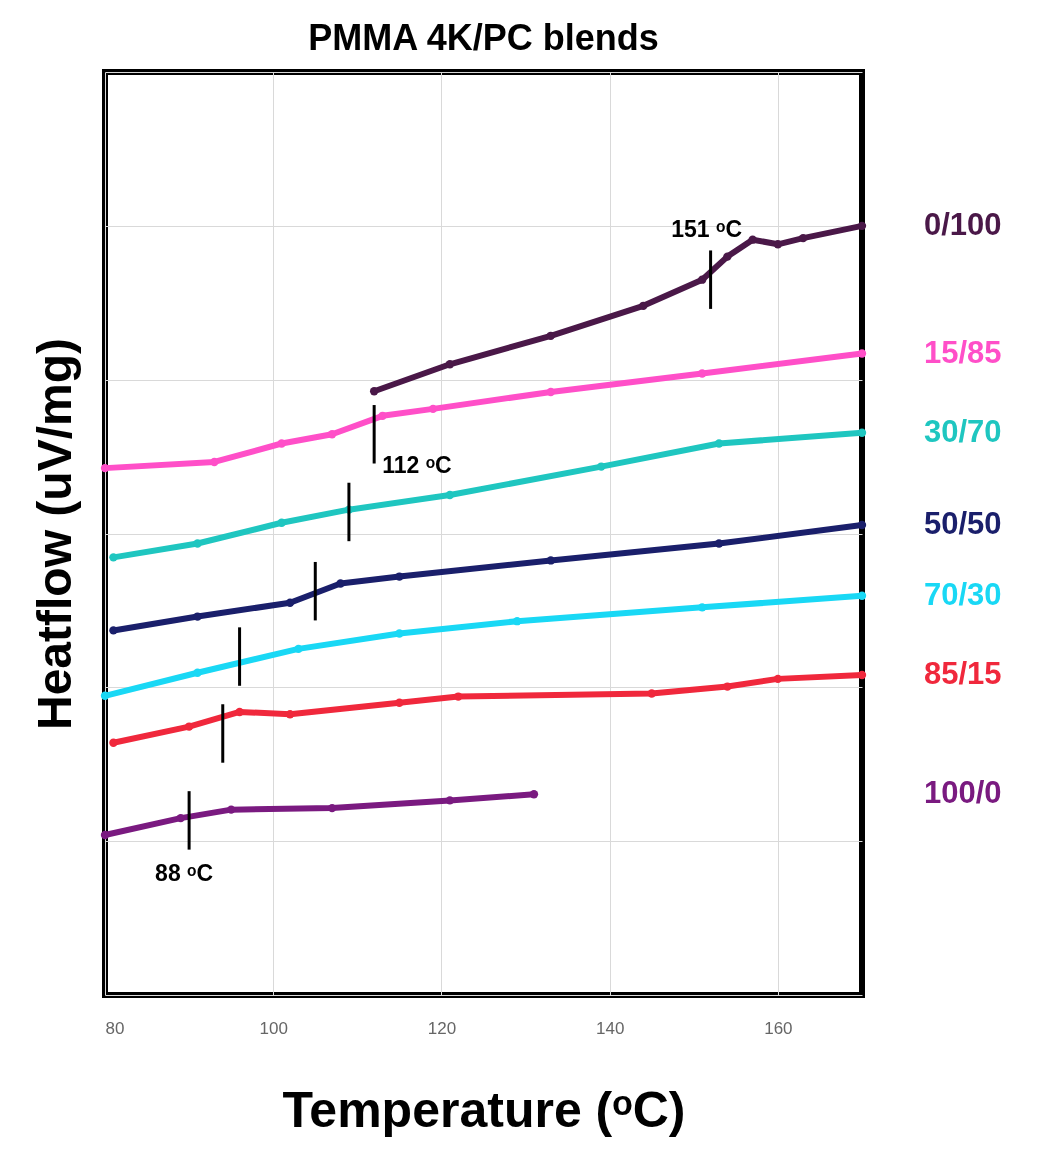 The width and height of the screenshot is (1048, 1150). I want to click on annotation: 112 ᵒC, so click(417, 464).